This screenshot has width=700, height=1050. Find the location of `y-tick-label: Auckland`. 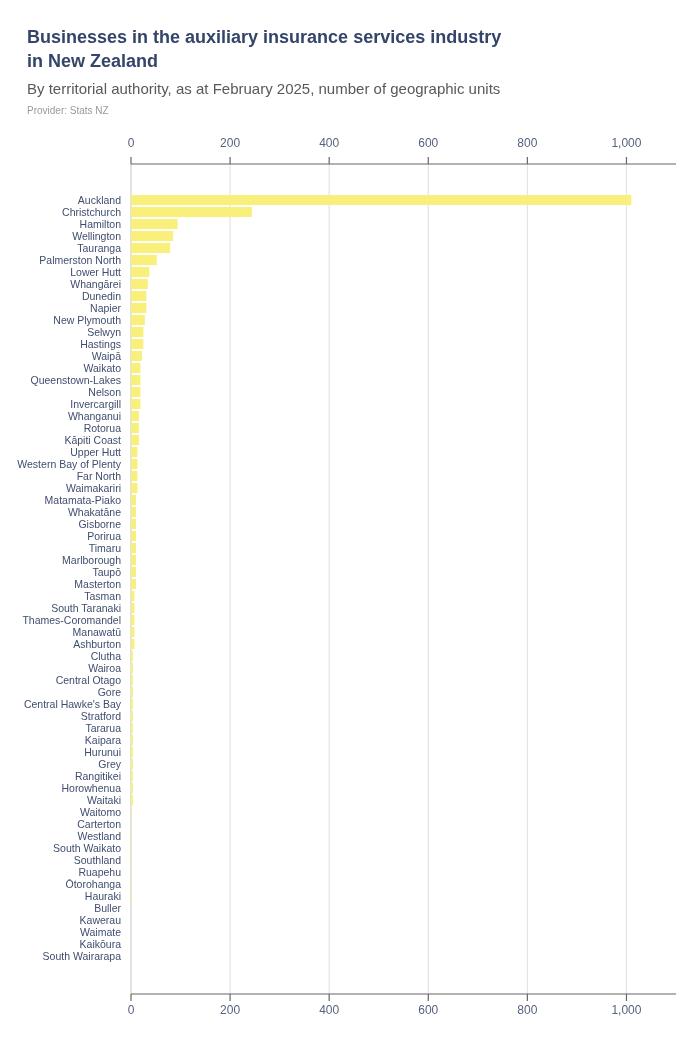

y-tick-label: Auckland is located at coordinates (99, 199).